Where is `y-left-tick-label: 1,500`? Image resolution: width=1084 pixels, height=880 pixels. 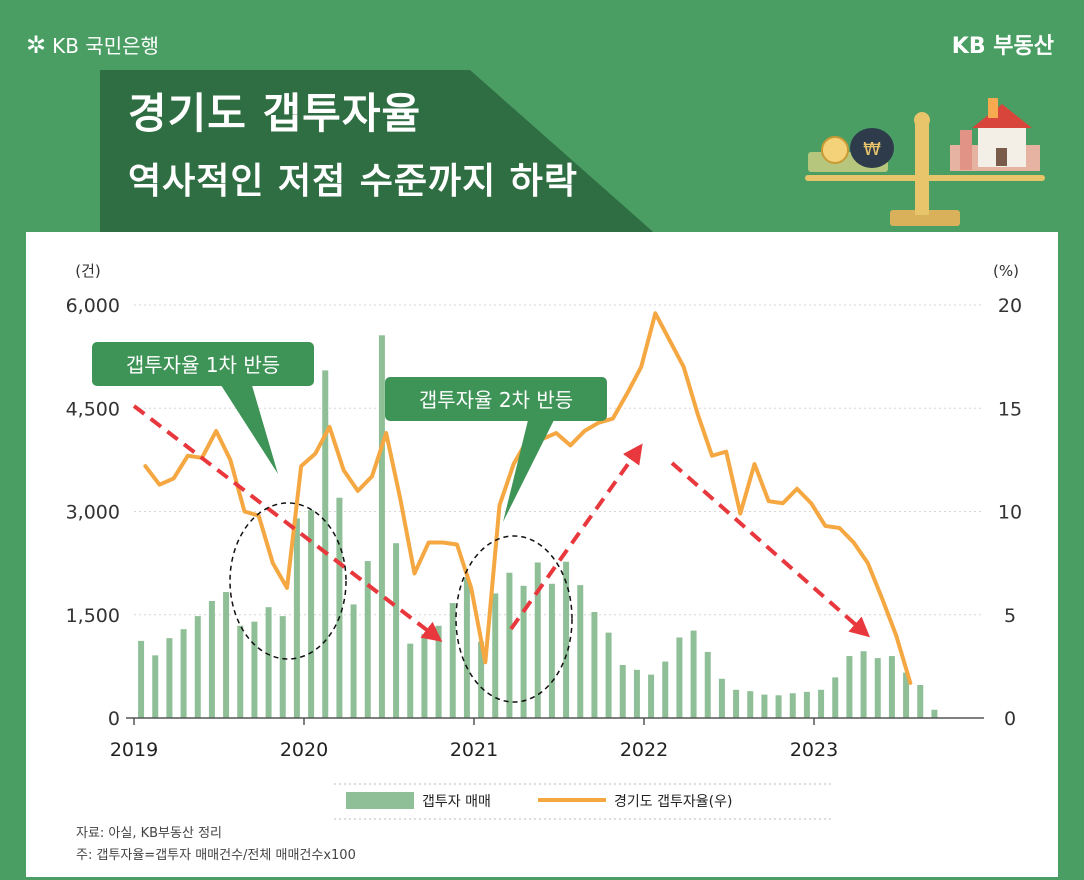
y-left-tick-label: 1,500 is located at coordinates (93, 616).